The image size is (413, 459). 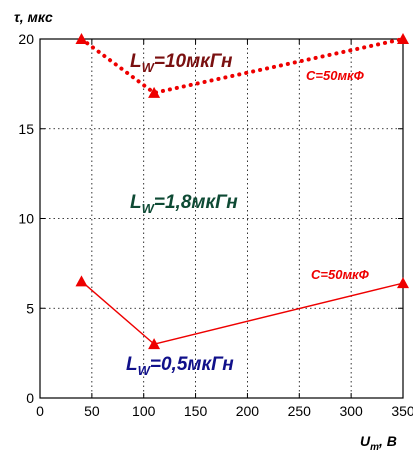 What do you see at coordinates (26, 39) in the screenshot?
I see `y-tick-label: 20` at bounding box center [26, 39].